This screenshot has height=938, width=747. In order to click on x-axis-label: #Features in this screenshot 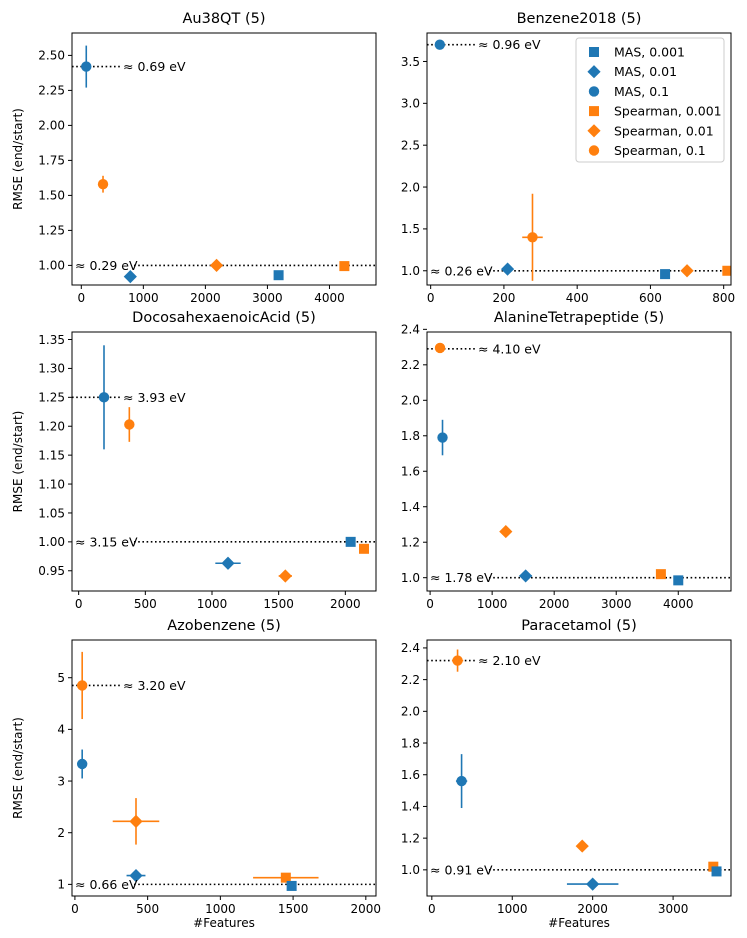, I will do `click(579, 923)`.